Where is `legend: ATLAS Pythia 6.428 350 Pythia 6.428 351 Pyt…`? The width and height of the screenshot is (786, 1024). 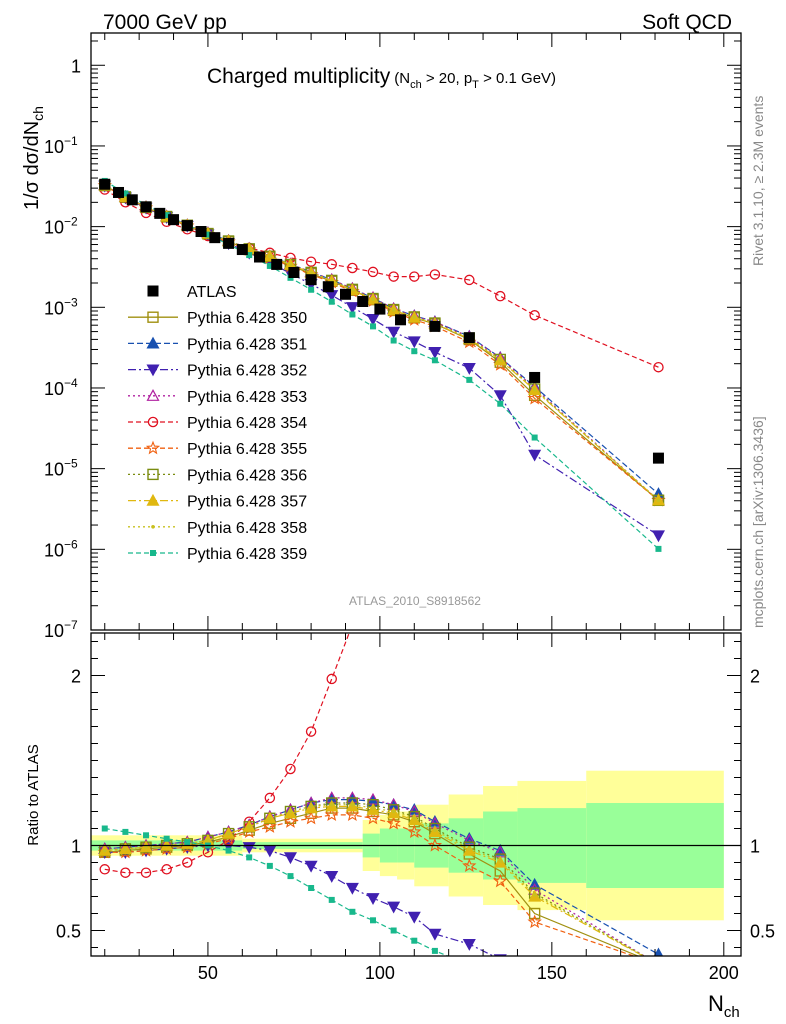 legend: ATLAS Pythia 6.428 350 Pythia 6.428 351 Pyt… is located at coordinates (217, 423).